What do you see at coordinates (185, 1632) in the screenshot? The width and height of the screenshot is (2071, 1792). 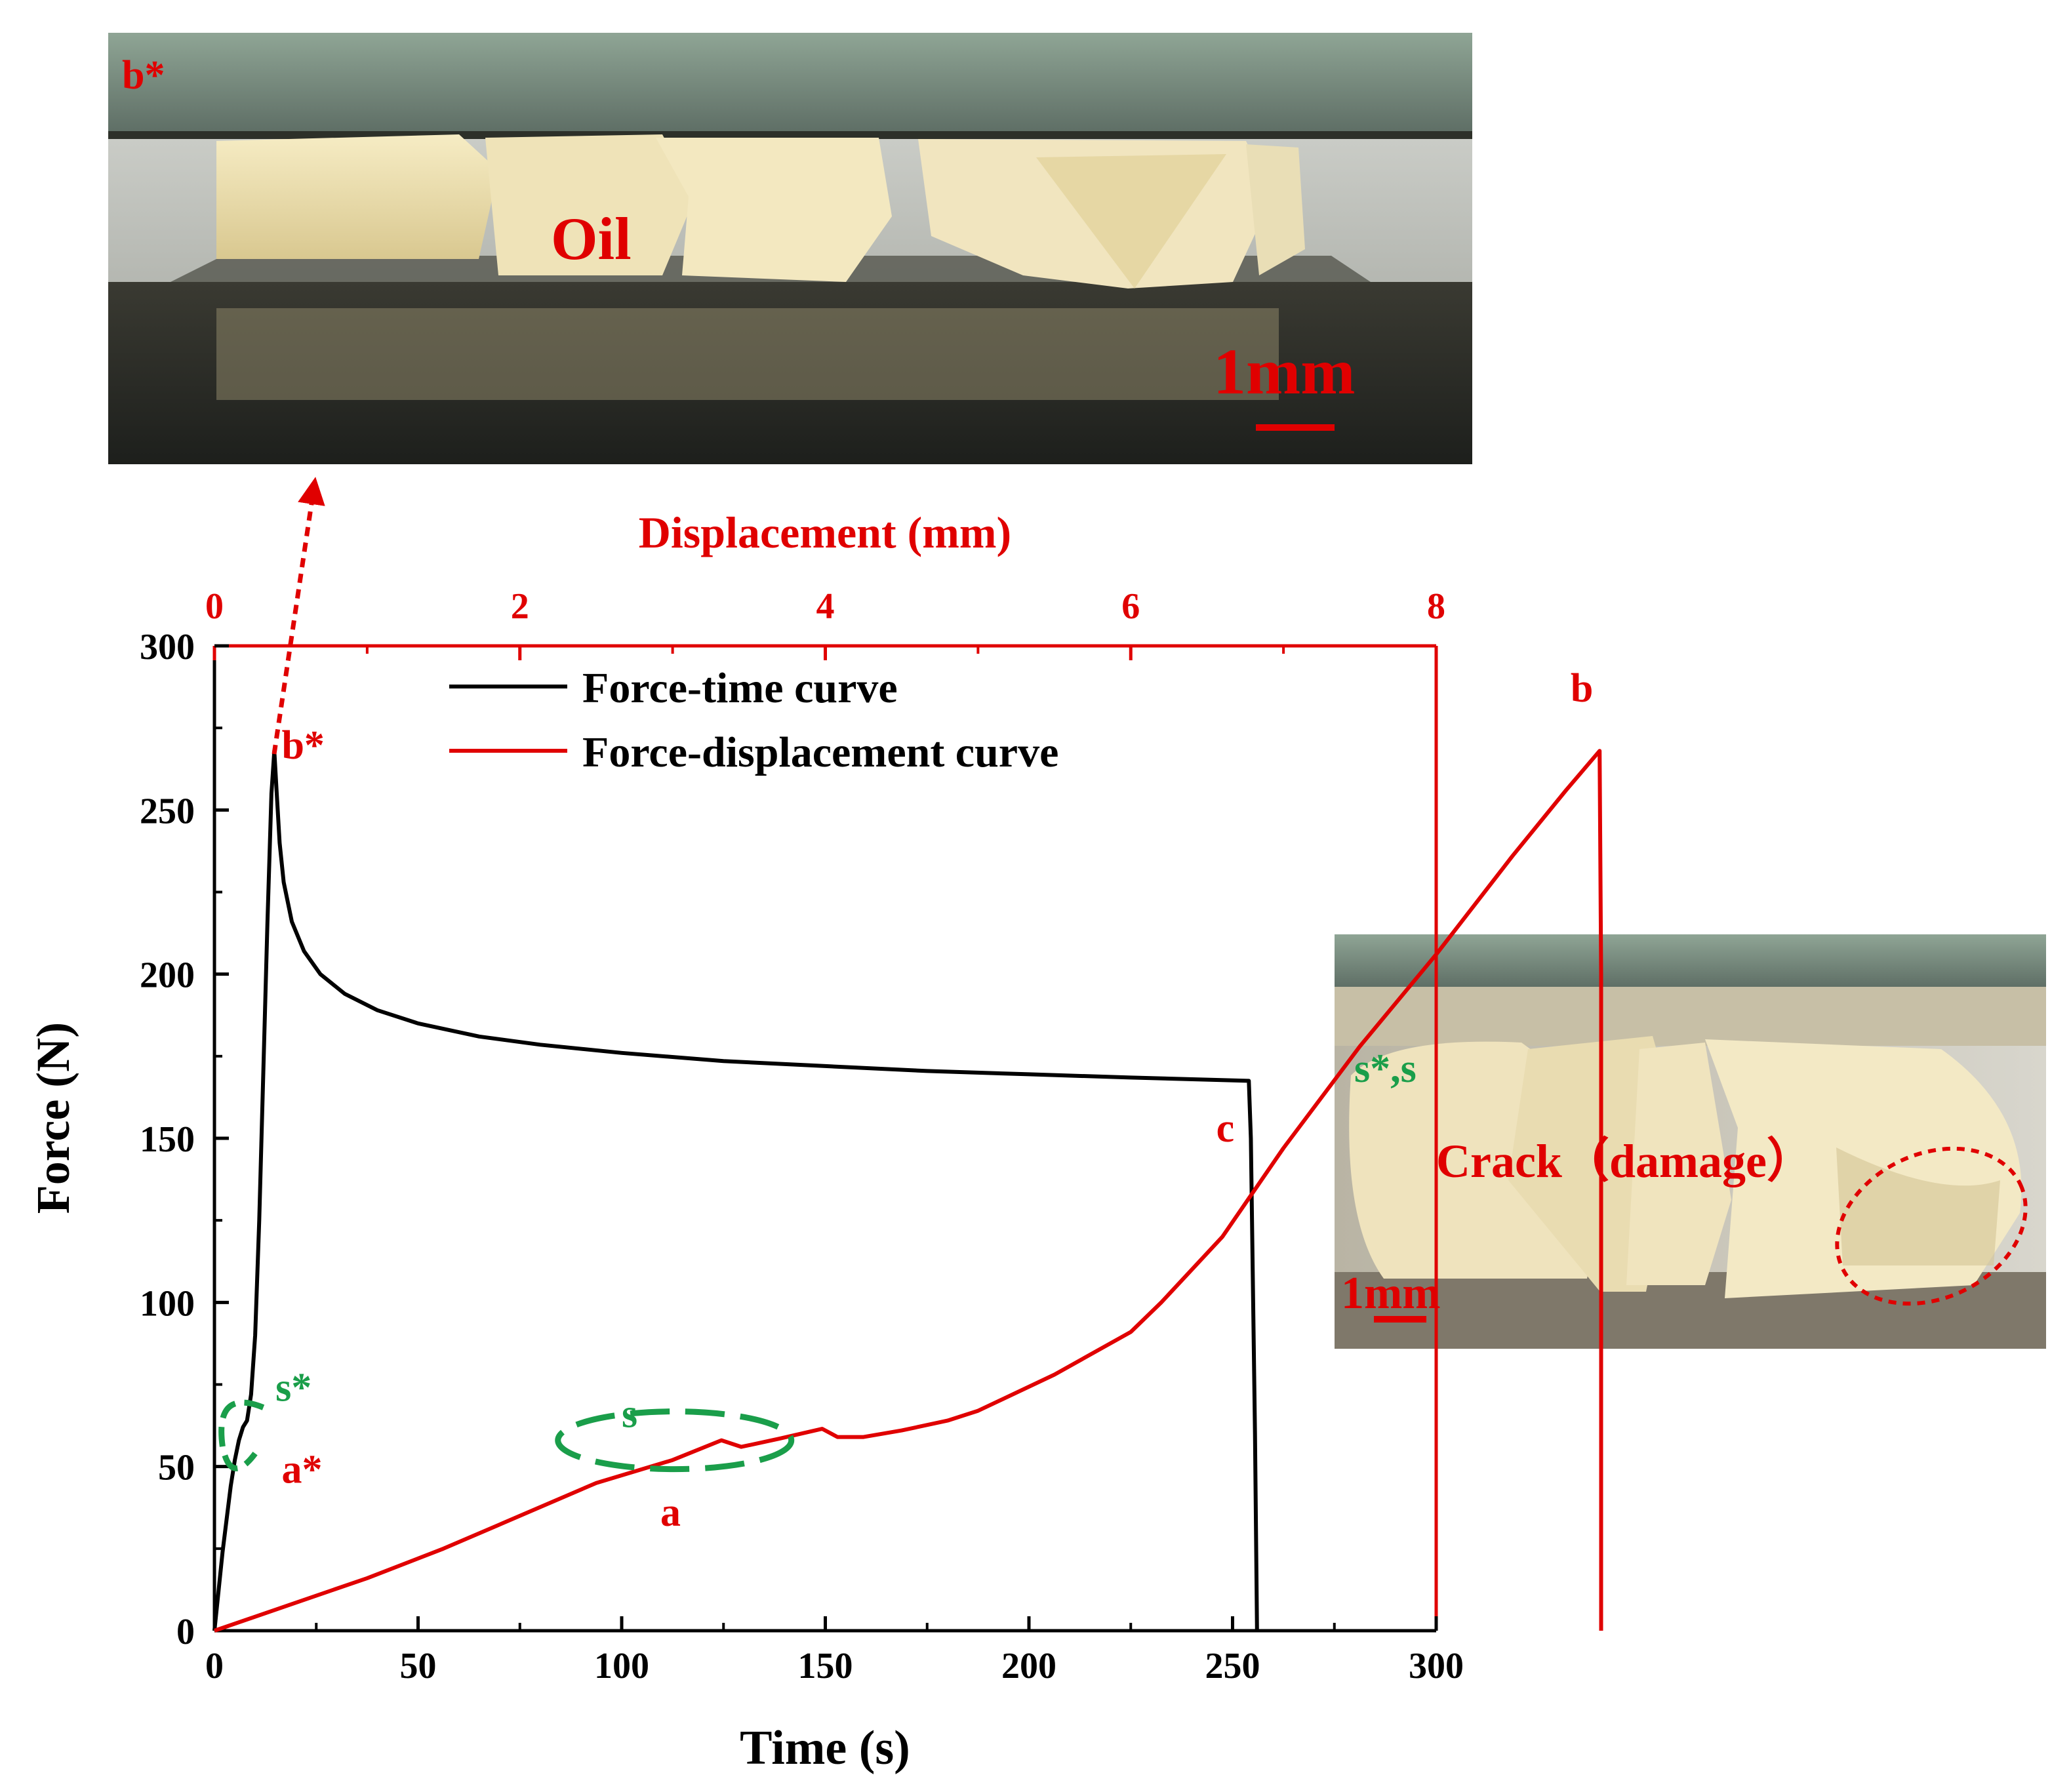 I see `y-tick-label: 0` at bounding box center [185, 1632].